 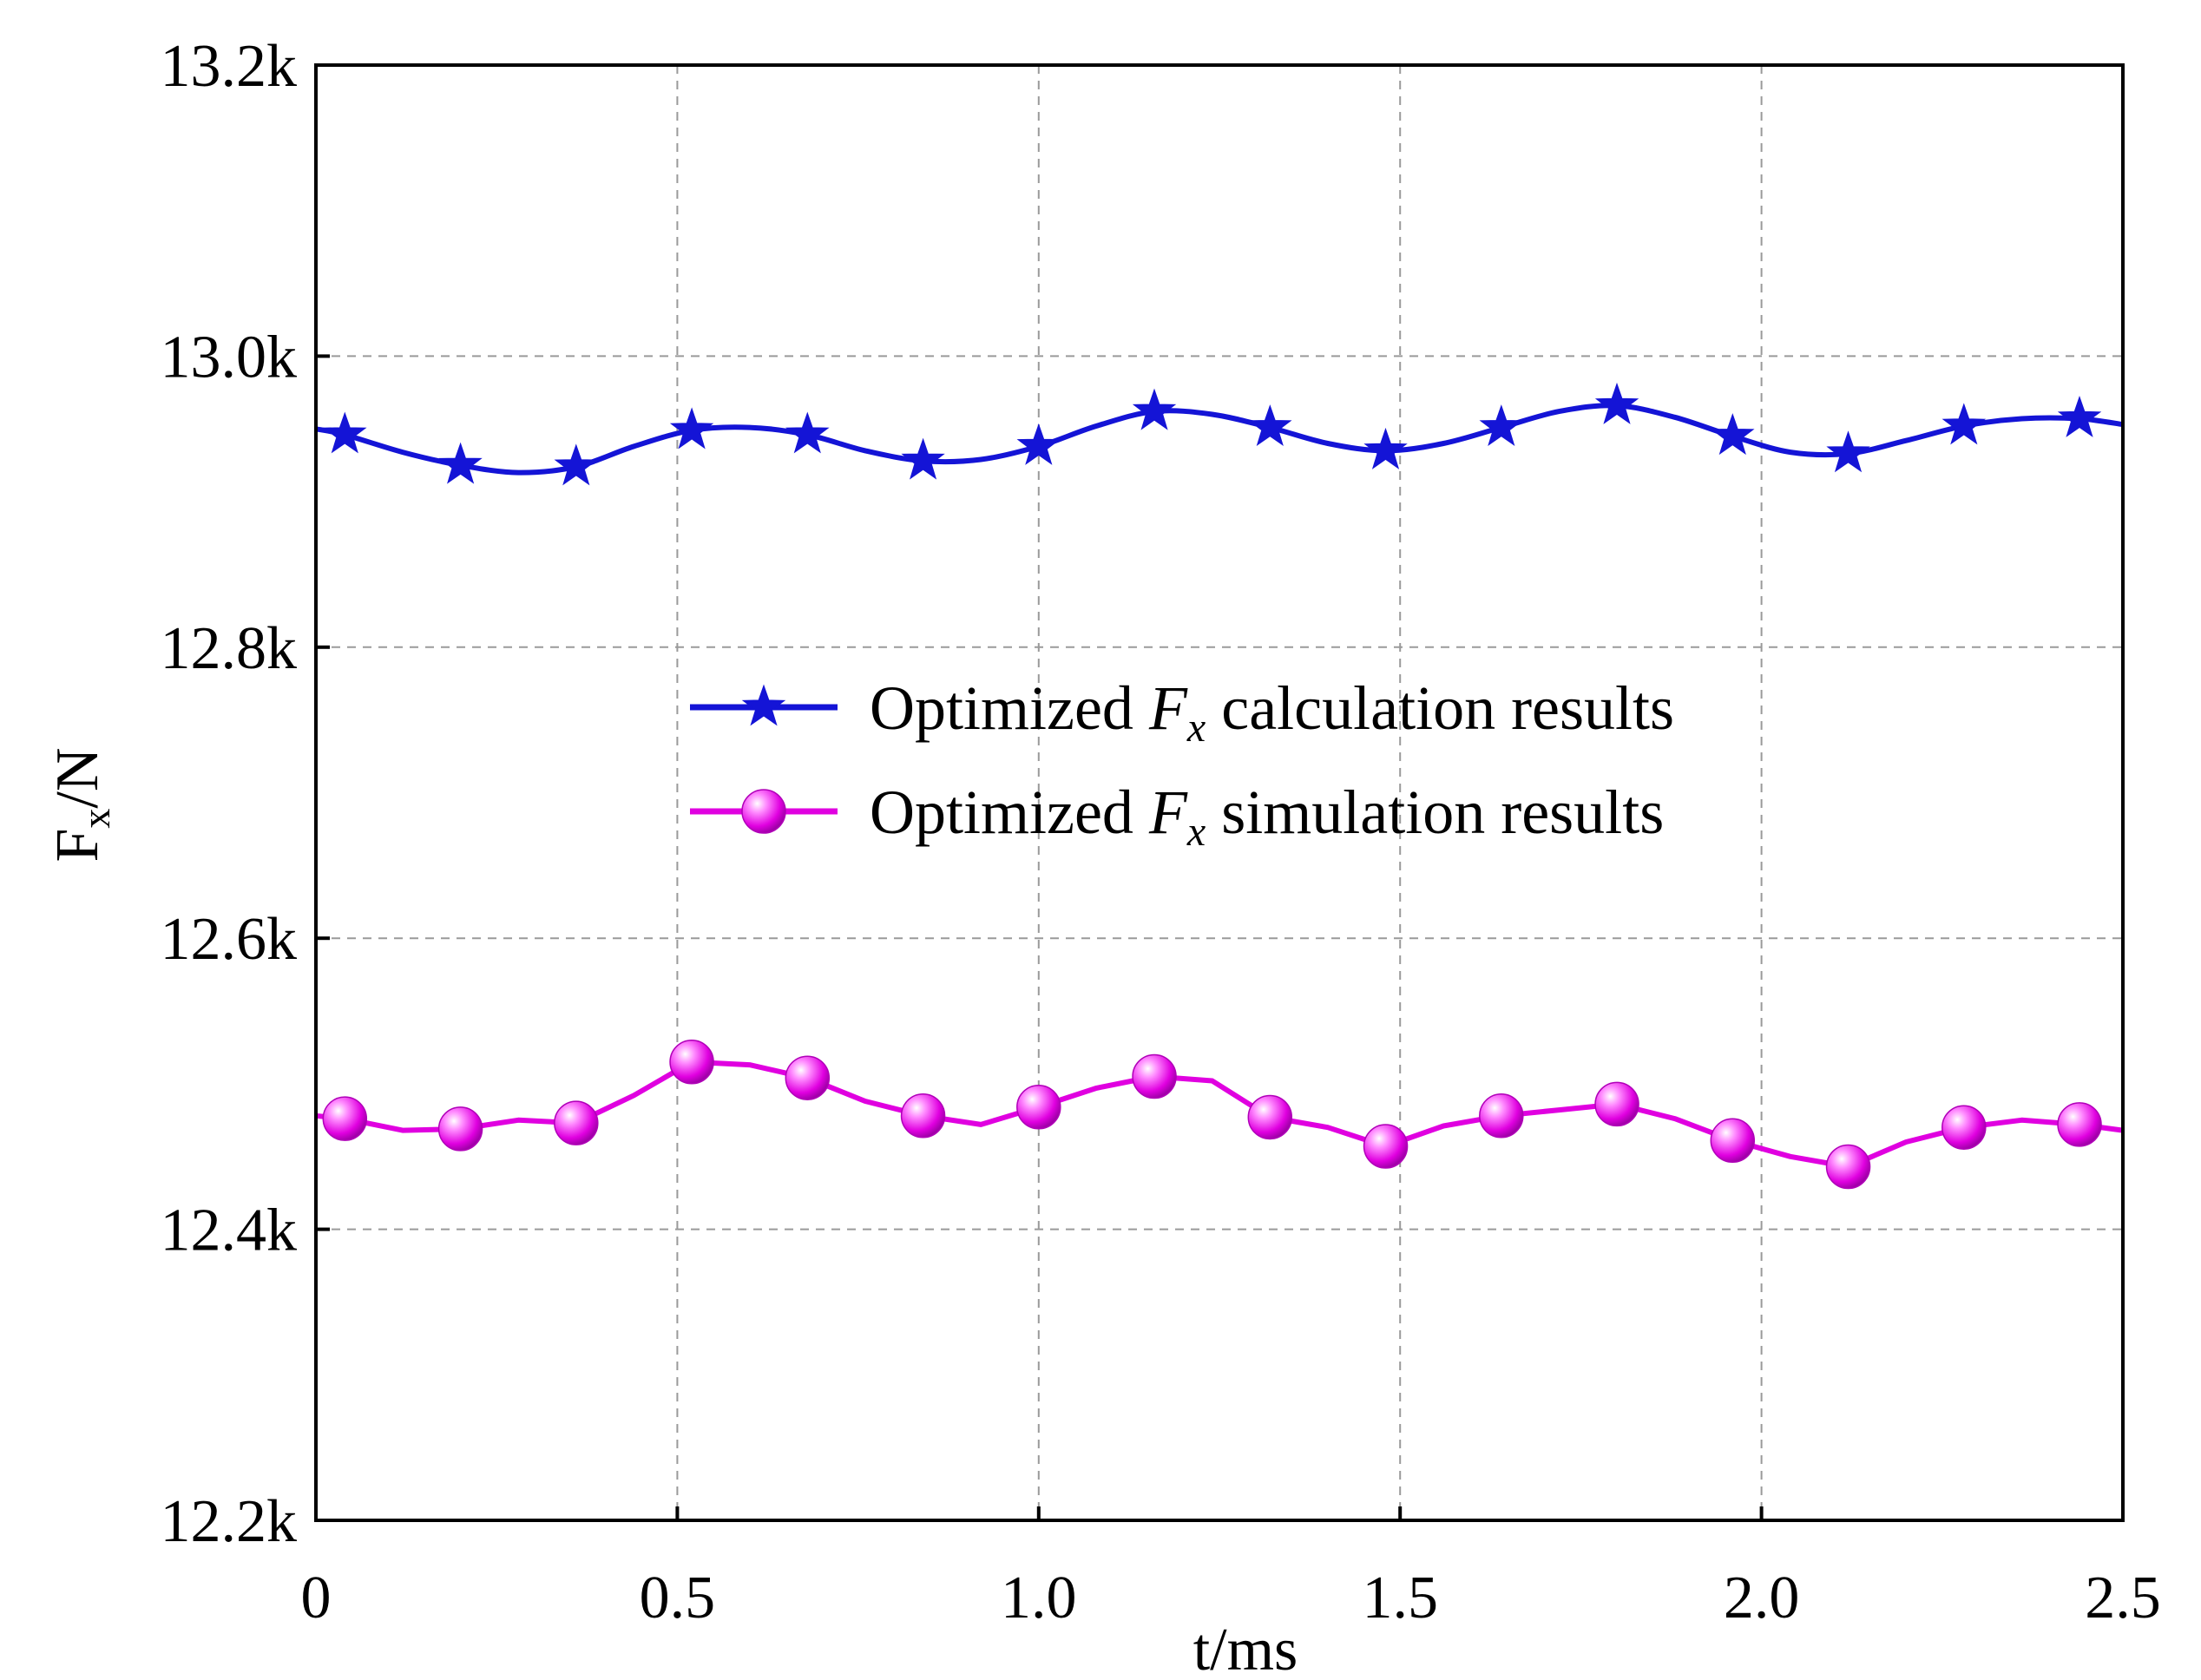 I want to click on legend-label-simulation: Optimized Fx simulation results, so click(x=1267, y=816).